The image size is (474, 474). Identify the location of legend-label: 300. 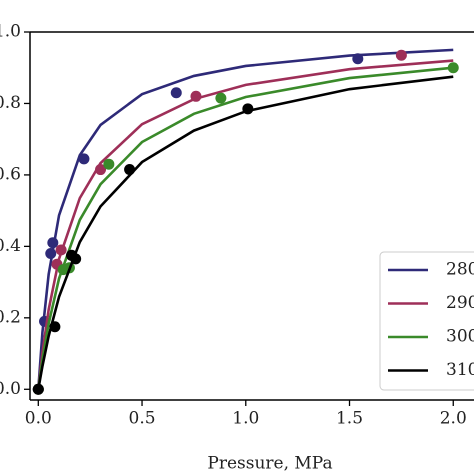
(460, 337).